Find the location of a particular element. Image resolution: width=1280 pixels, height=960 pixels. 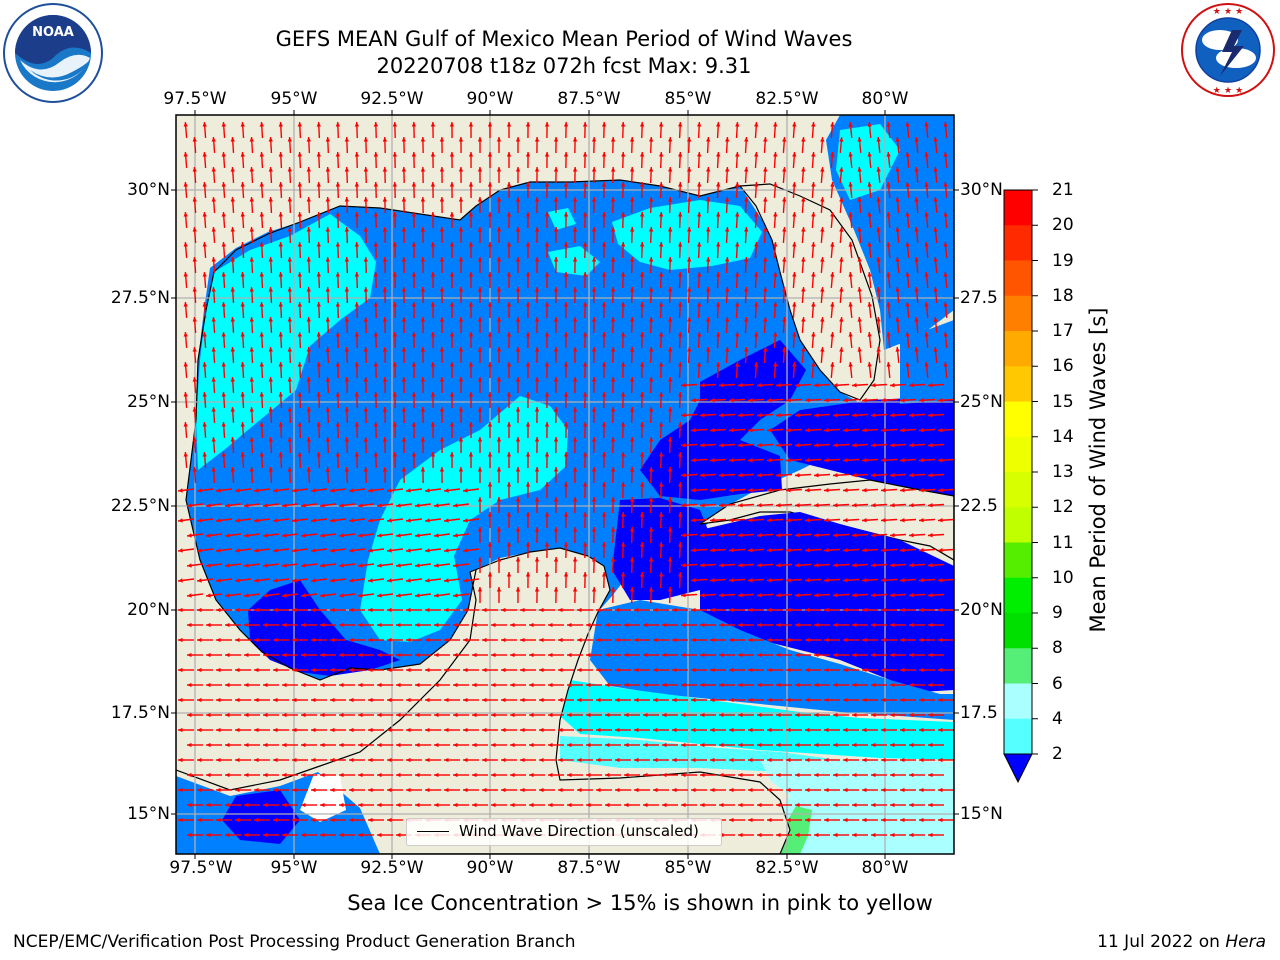

colorbar-segment is located at coordinates (1018, 454).